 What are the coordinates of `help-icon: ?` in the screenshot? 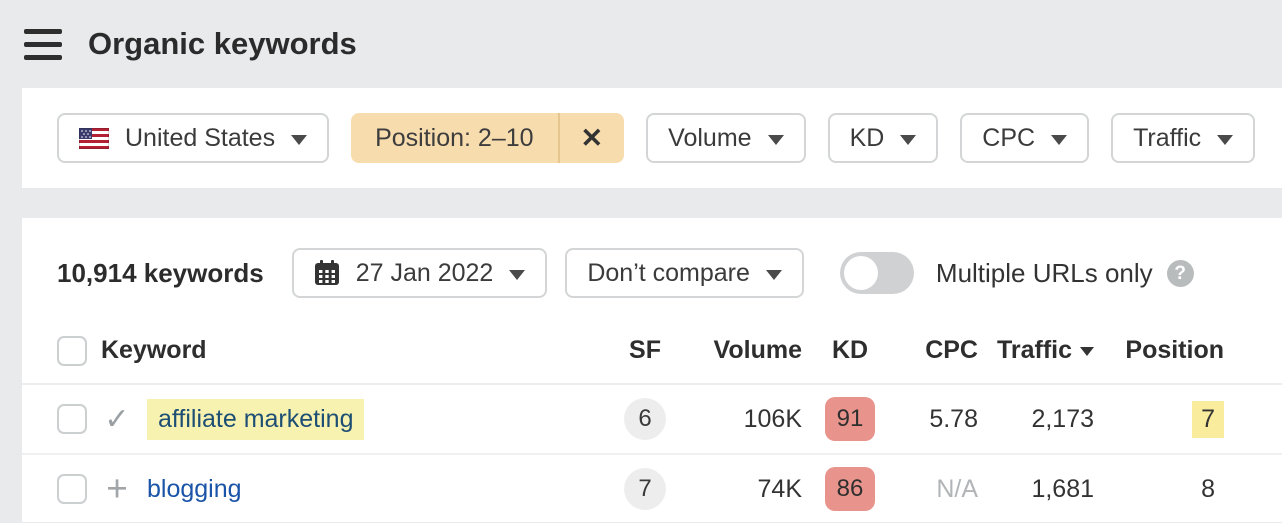 It's located at (1180, 273).